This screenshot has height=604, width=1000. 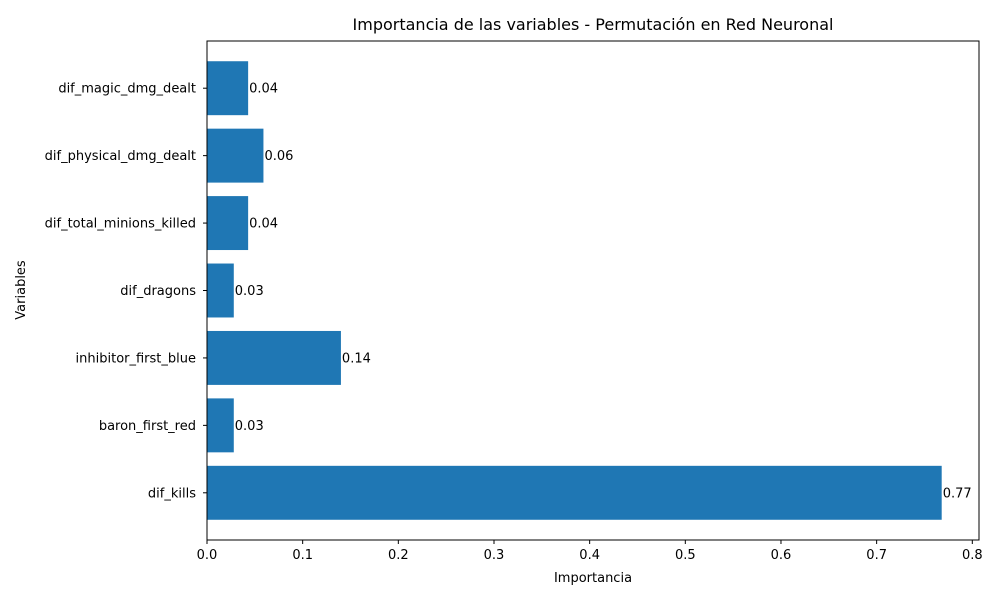 I want to click on x-tick-label: 0.1, so click(x=302, y=555).